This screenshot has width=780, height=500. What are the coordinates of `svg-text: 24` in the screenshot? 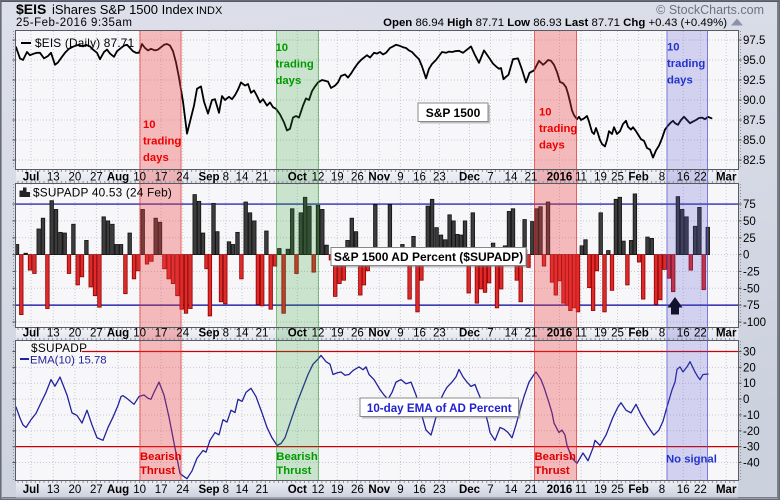 It's located at (182, 178).